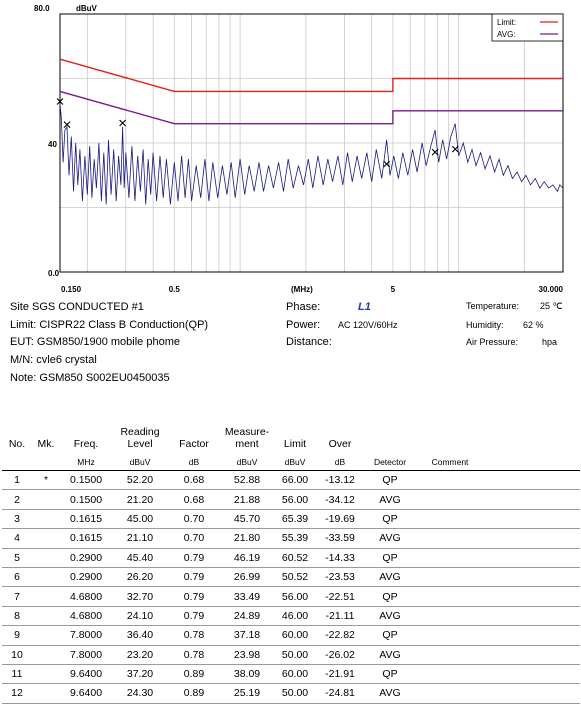 This screenshot has width=581, height=704. What do you see at coordinates (291, 538) in the screenshot?
I see `table-row: 4 0.1615 21.10 0.70 21.80 55.39 -33.59 AVG` at bounding box center [291, 538].